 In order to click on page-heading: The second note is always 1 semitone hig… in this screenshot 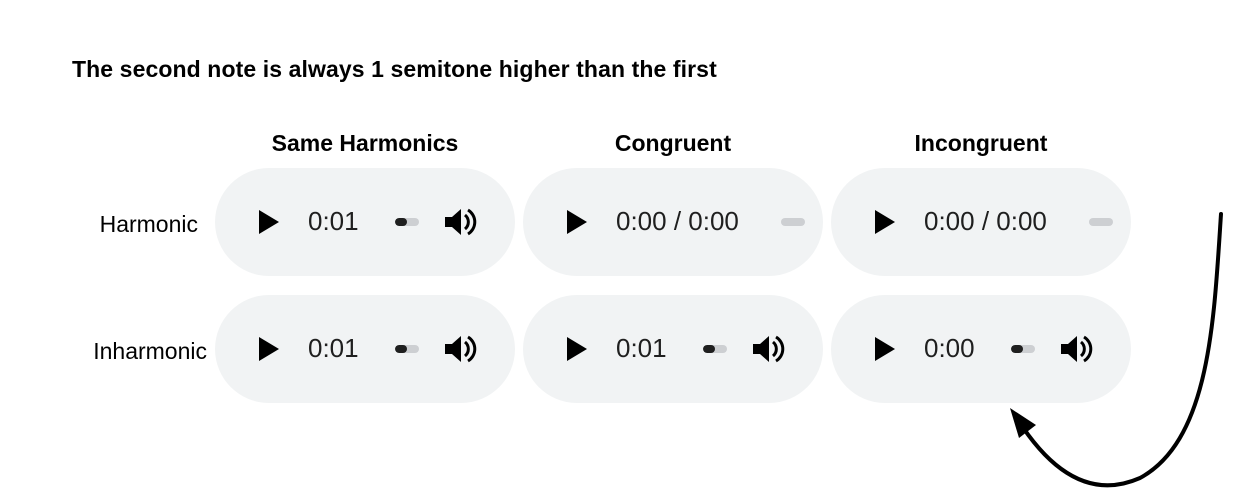, I will do `click(394, 69)`.